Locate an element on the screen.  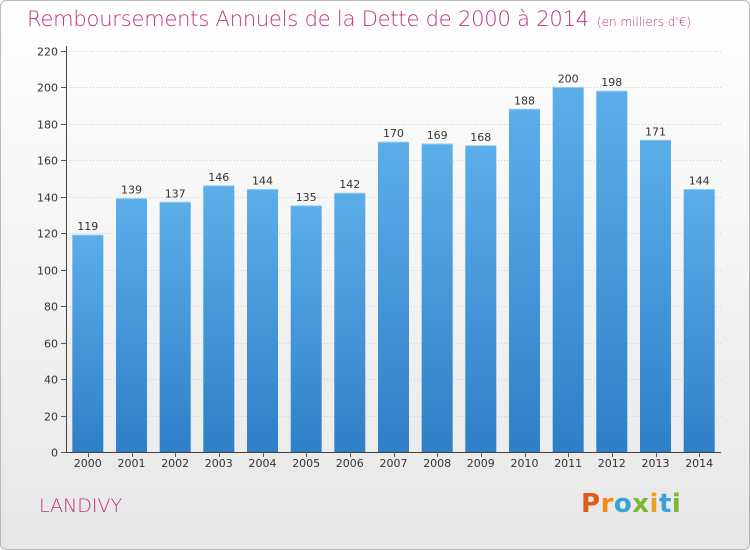
value-label-2003: 146 is located at coordinates (218, 177).